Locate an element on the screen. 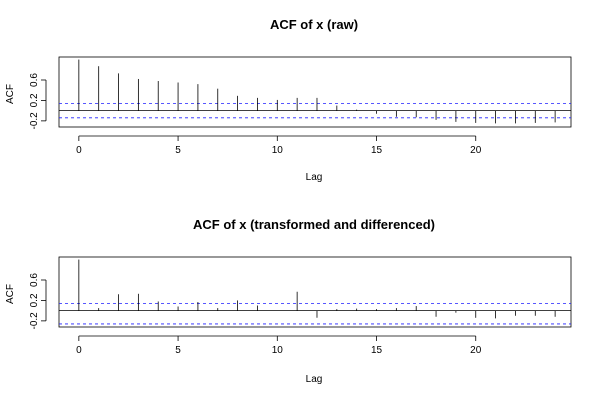 The width and height of the screenshot is (599, 400). ylabel-transformed: ACF is located at coordinates (10, 294).